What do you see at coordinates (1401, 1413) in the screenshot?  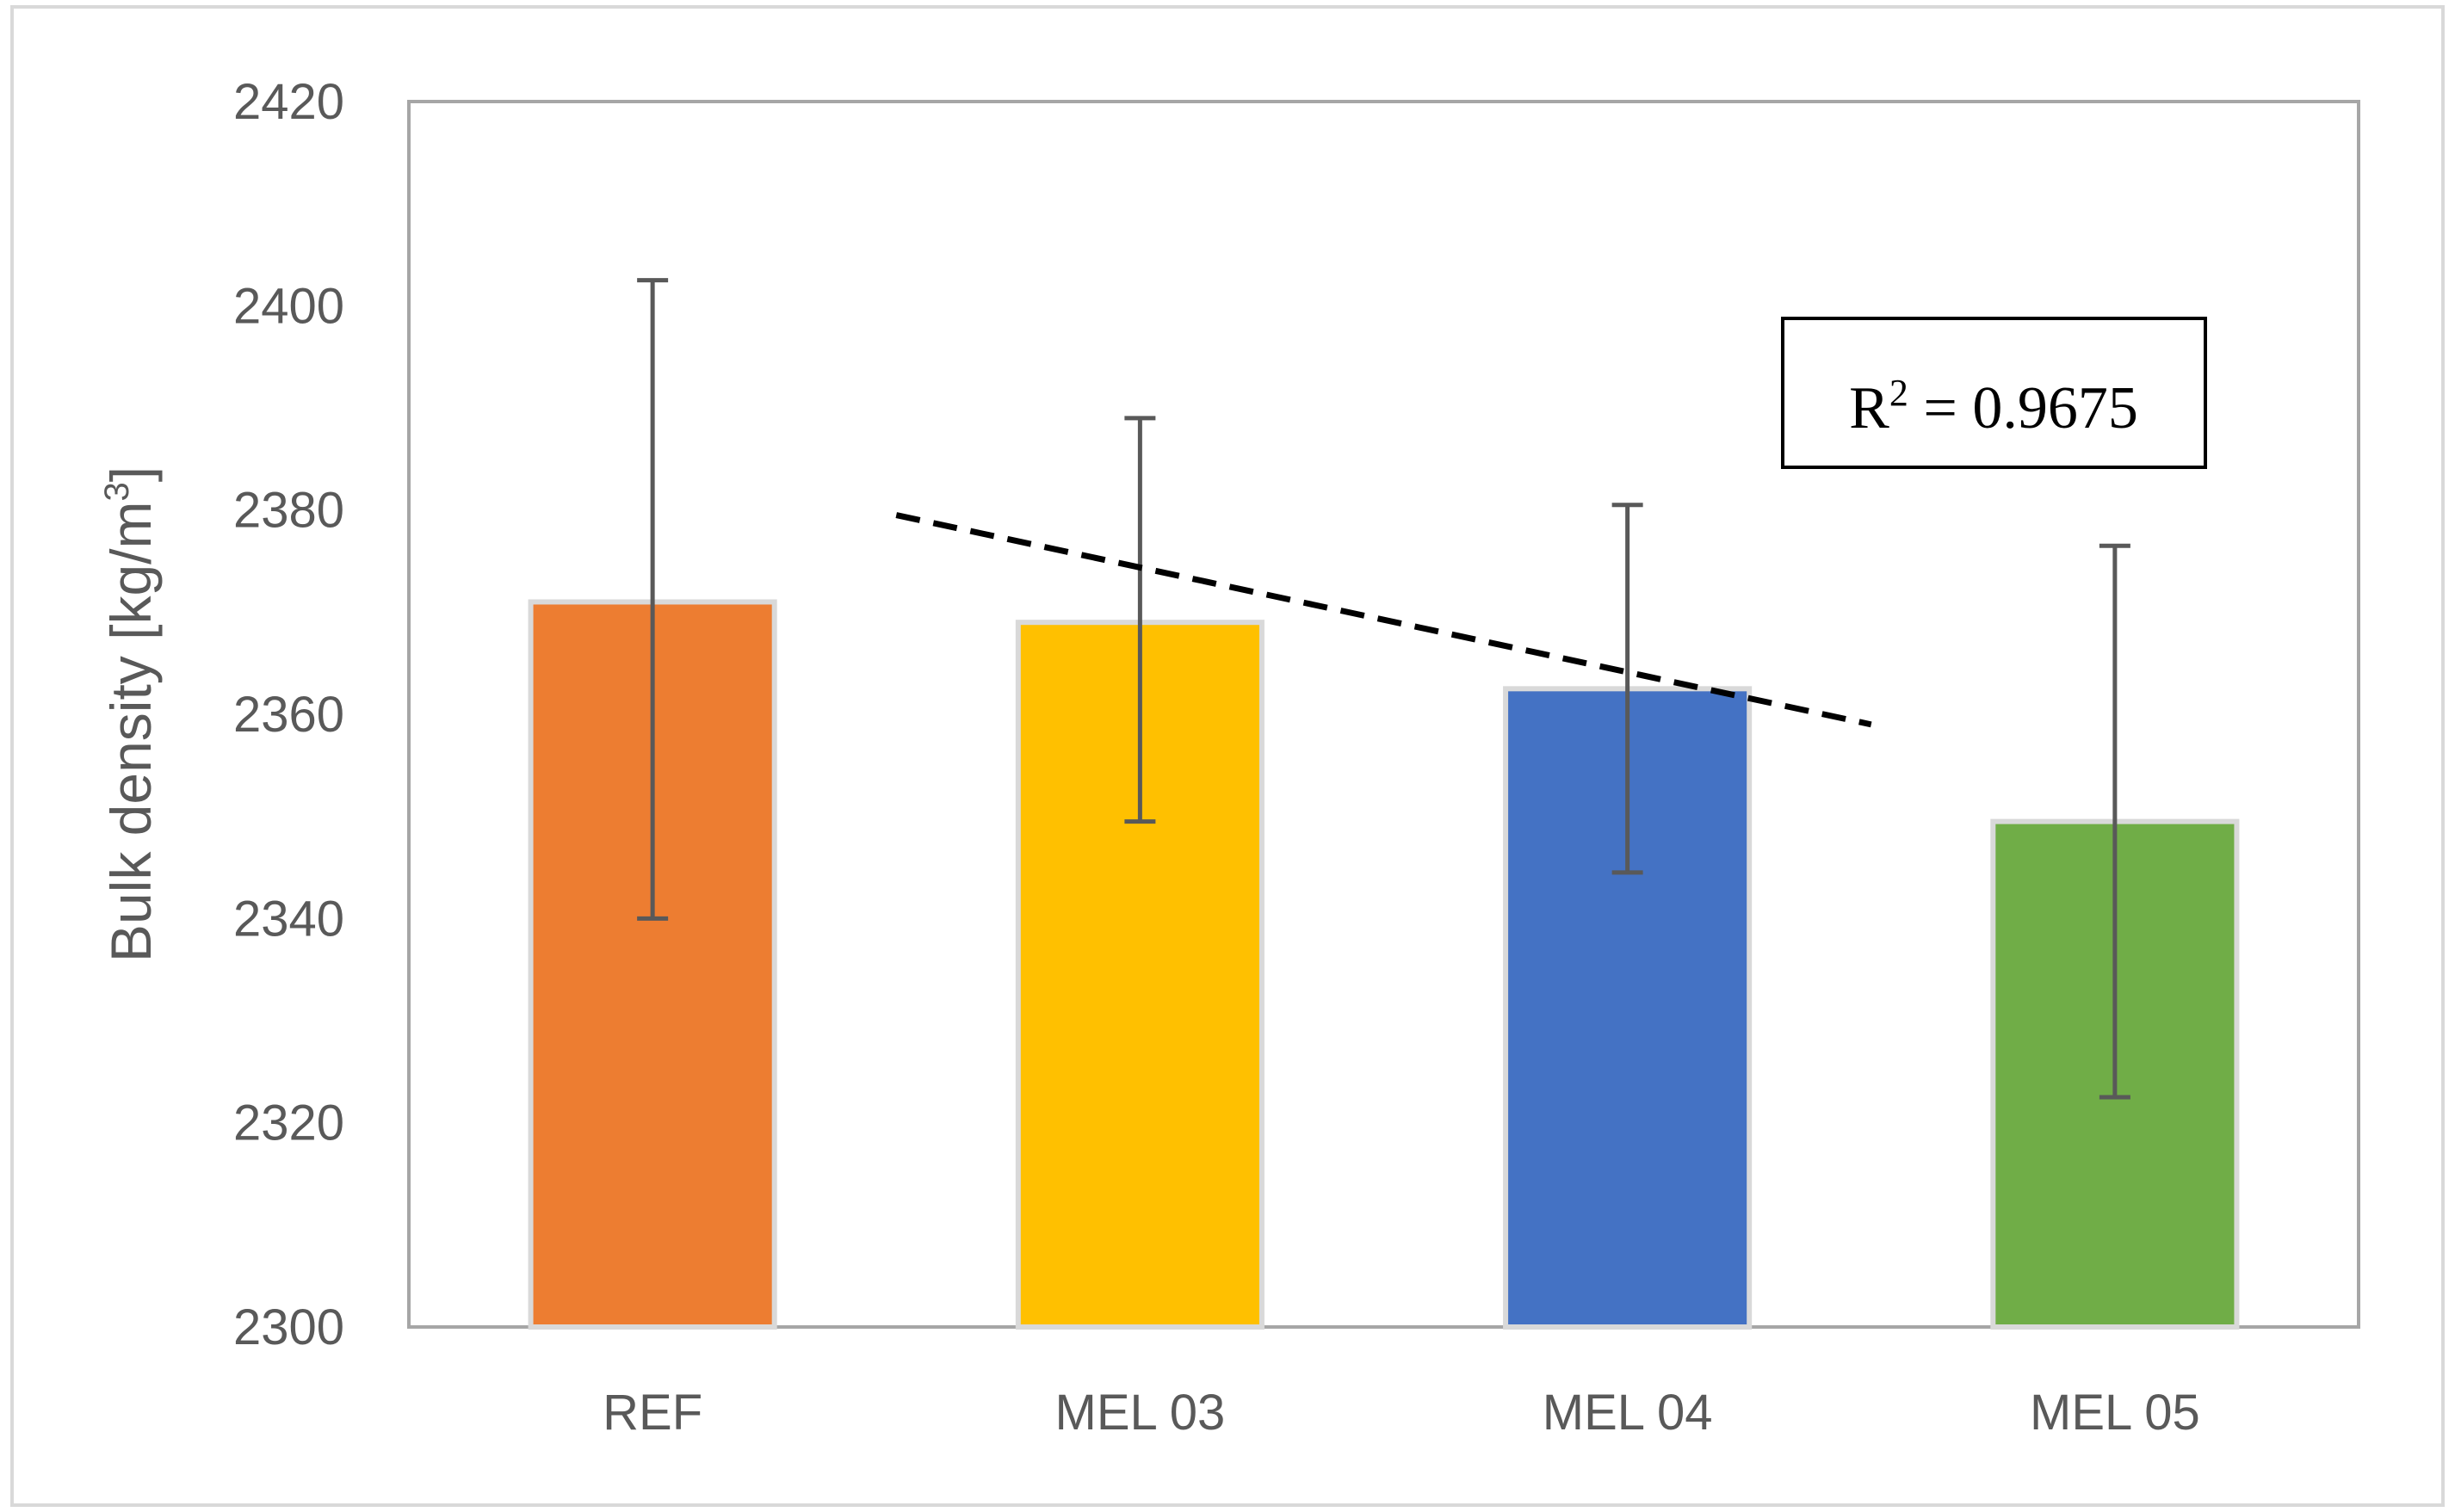 I see `x-tick-labels: REF MEL 03 MEL 04 MEL 05` at bounding box center [1401, 1413].